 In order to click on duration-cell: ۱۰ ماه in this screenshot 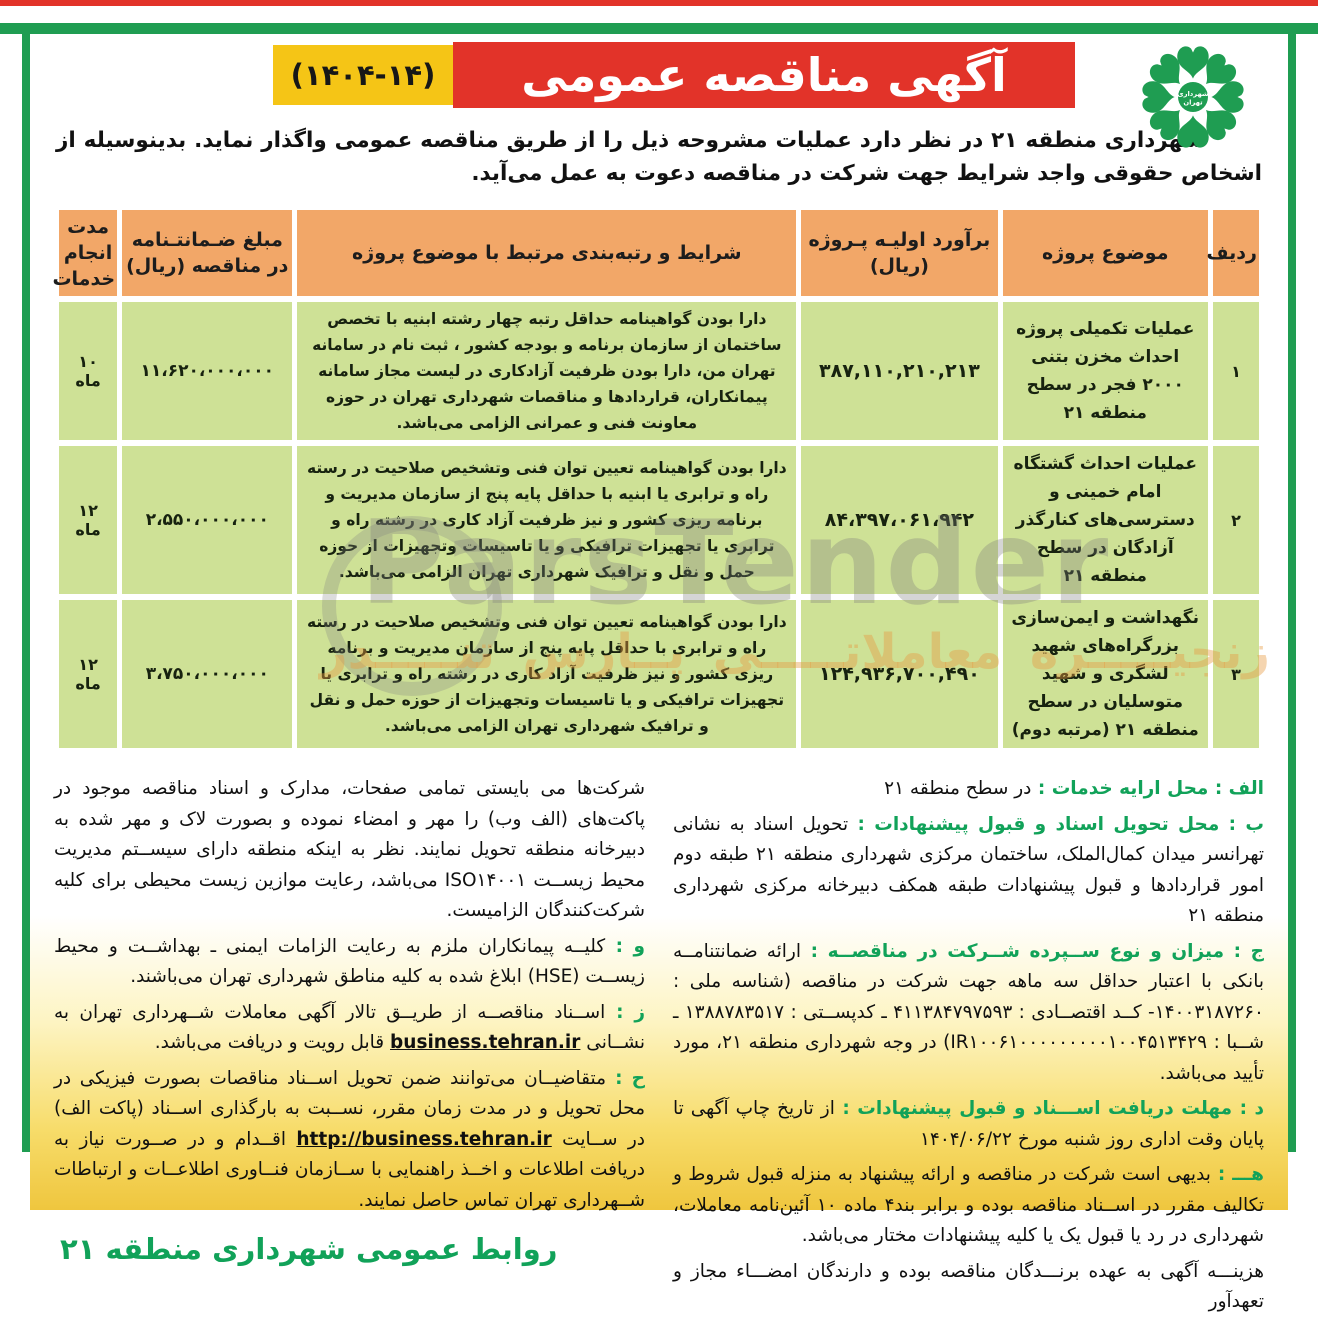, I will do `click(88, 371)`.